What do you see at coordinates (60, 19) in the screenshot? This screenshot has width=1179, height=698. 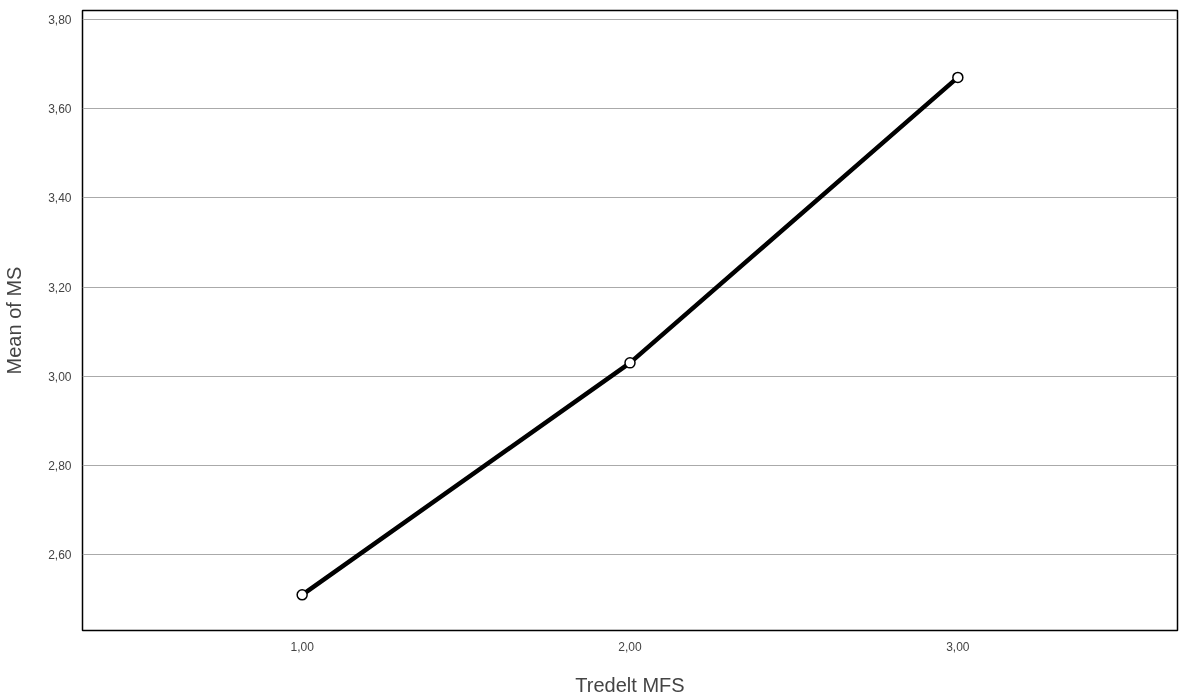 I see `y-tick-label: 3,80` at bounding box center [60, 19].